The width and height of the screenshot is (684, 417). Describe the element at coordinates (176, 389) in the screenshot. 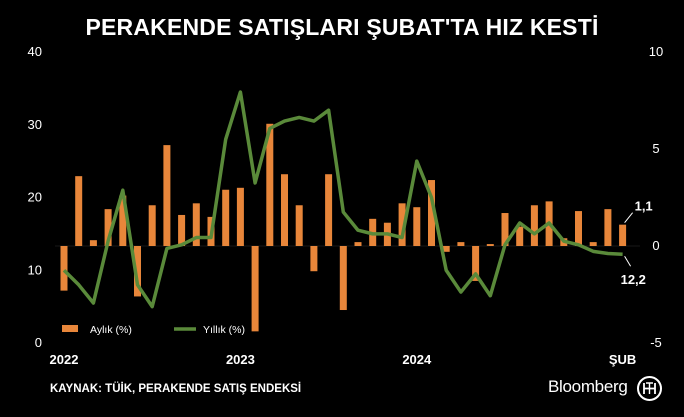

I see `source-note: KAYNAK: TÜİK, PERAKENDE SATIŞ ENDEKSİ` at that location.